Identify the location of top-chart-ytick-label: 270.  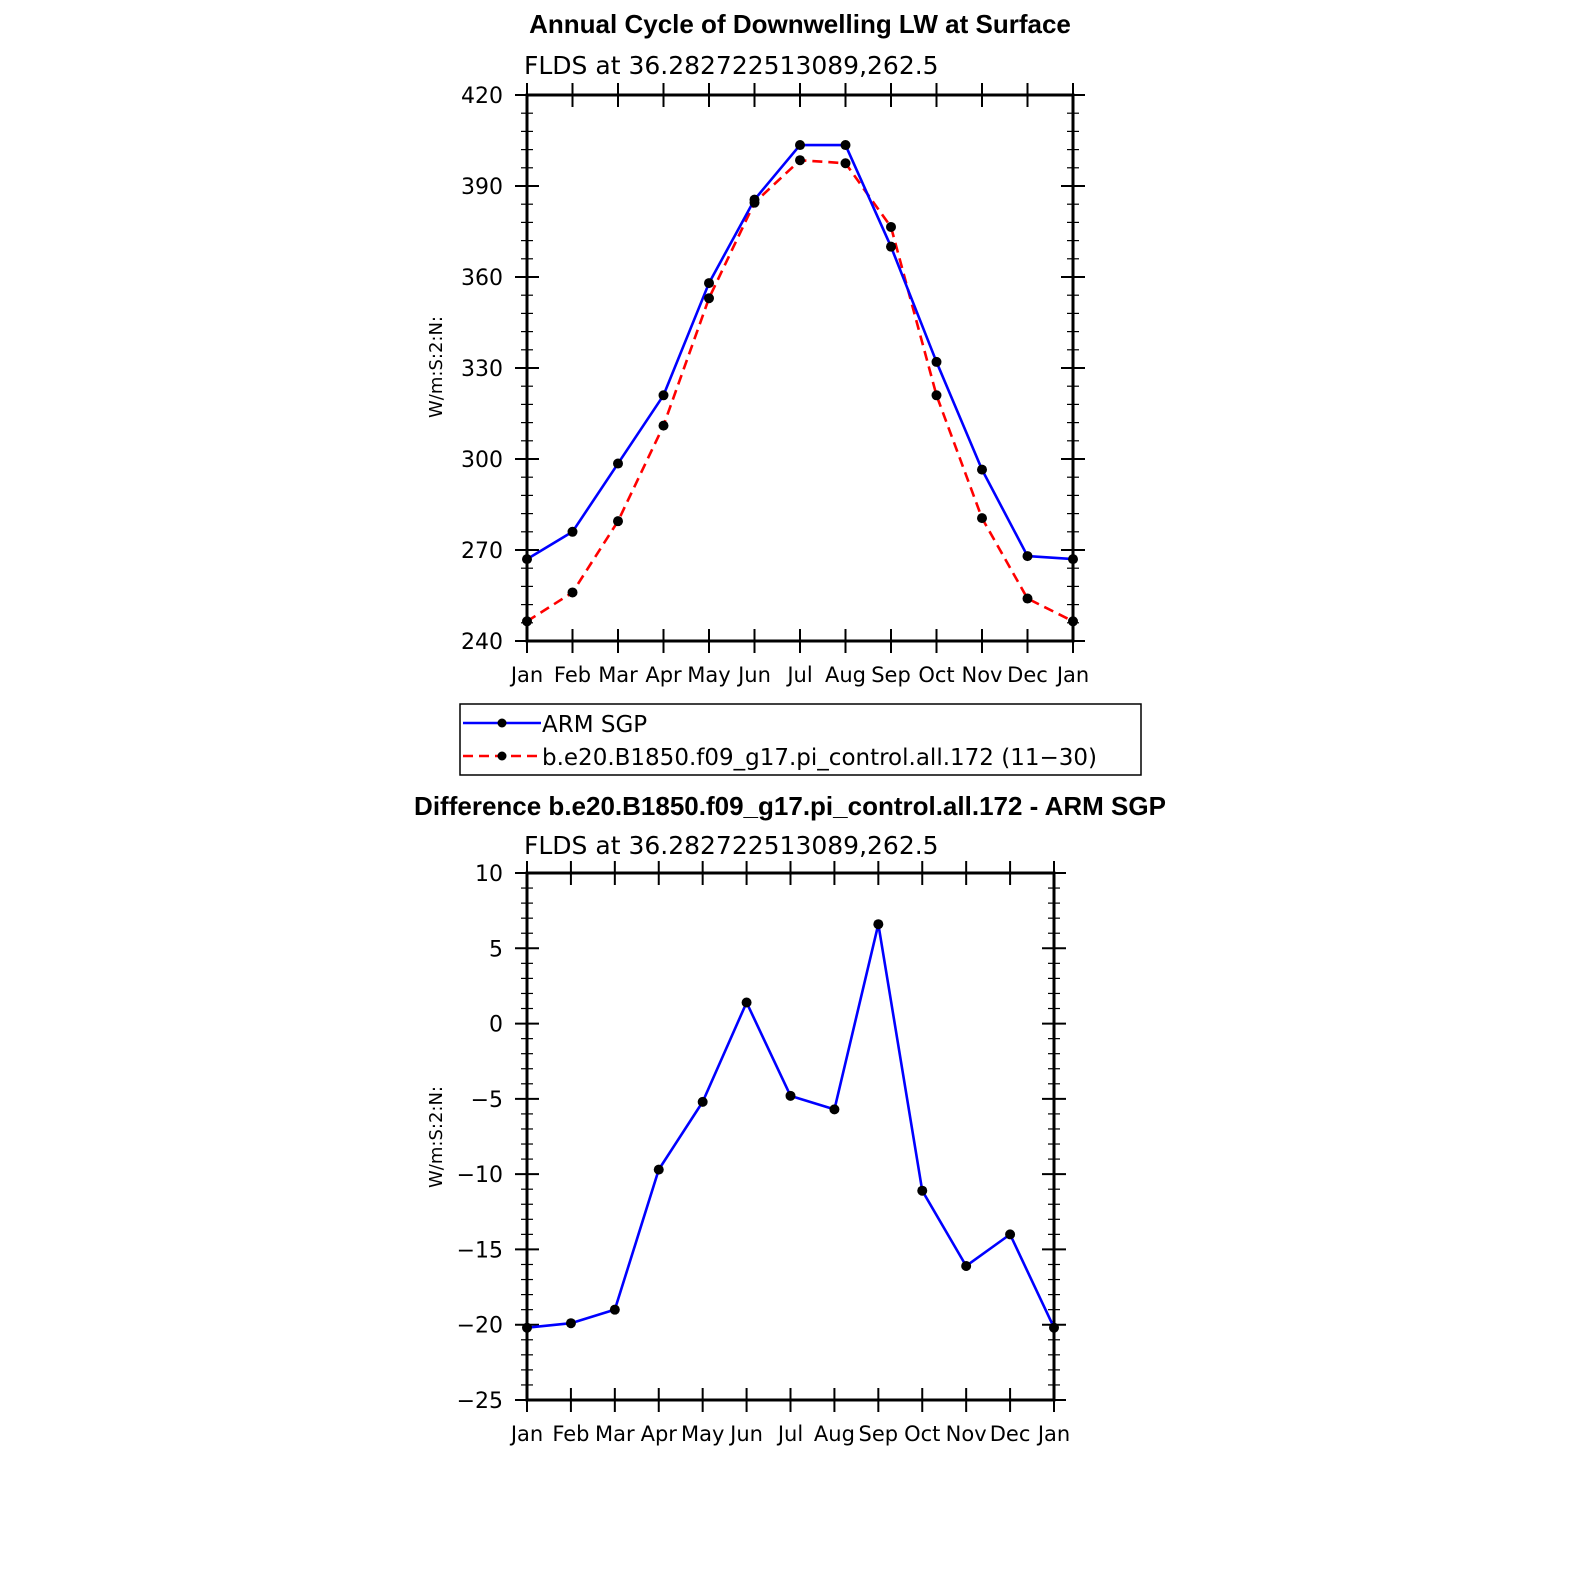
(482, 551).